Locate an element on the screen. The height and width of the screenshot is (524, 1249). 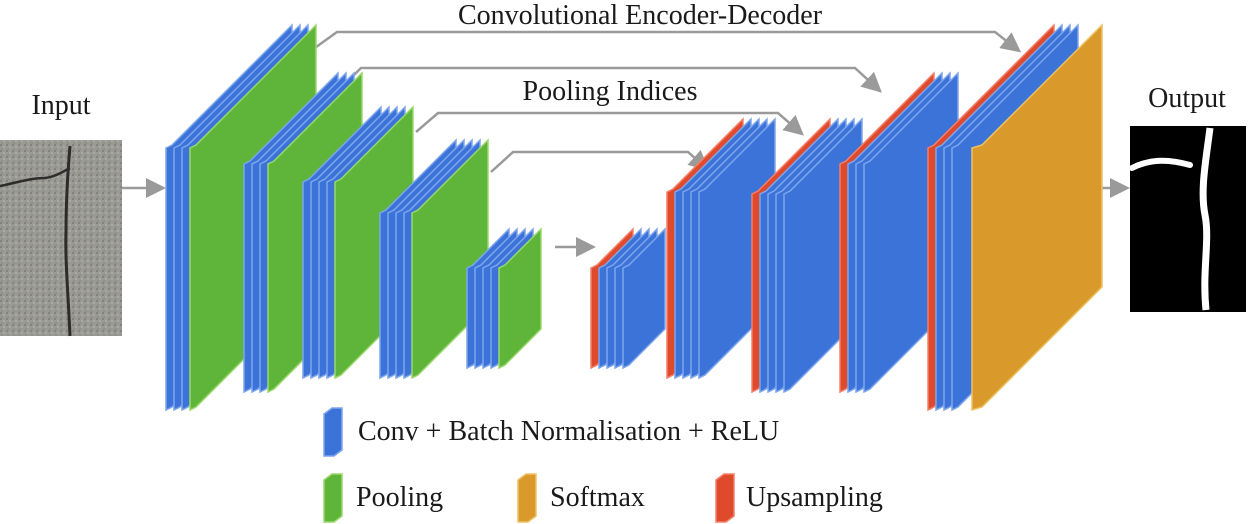
input-image is located at coordinates (61, 238).